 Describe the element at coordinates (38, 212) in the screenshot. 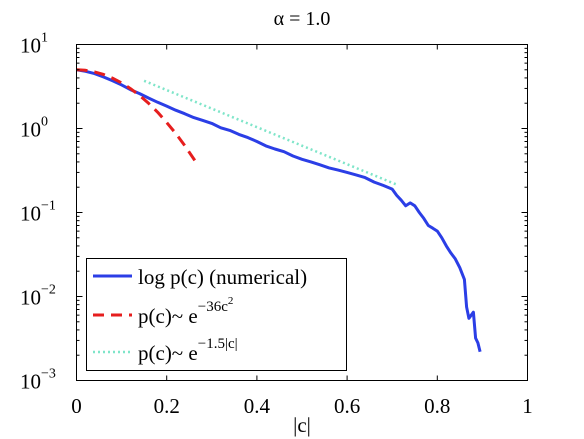

I see `y-tick-label: 10⁻¹` at that location.